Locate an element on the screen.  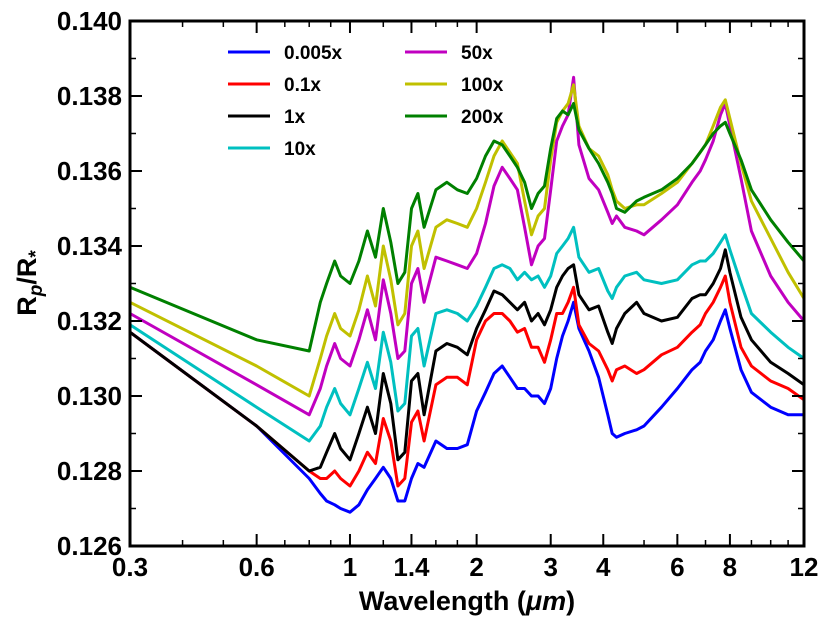
x-tick-label: 1 is located at coordinates (350, 567).